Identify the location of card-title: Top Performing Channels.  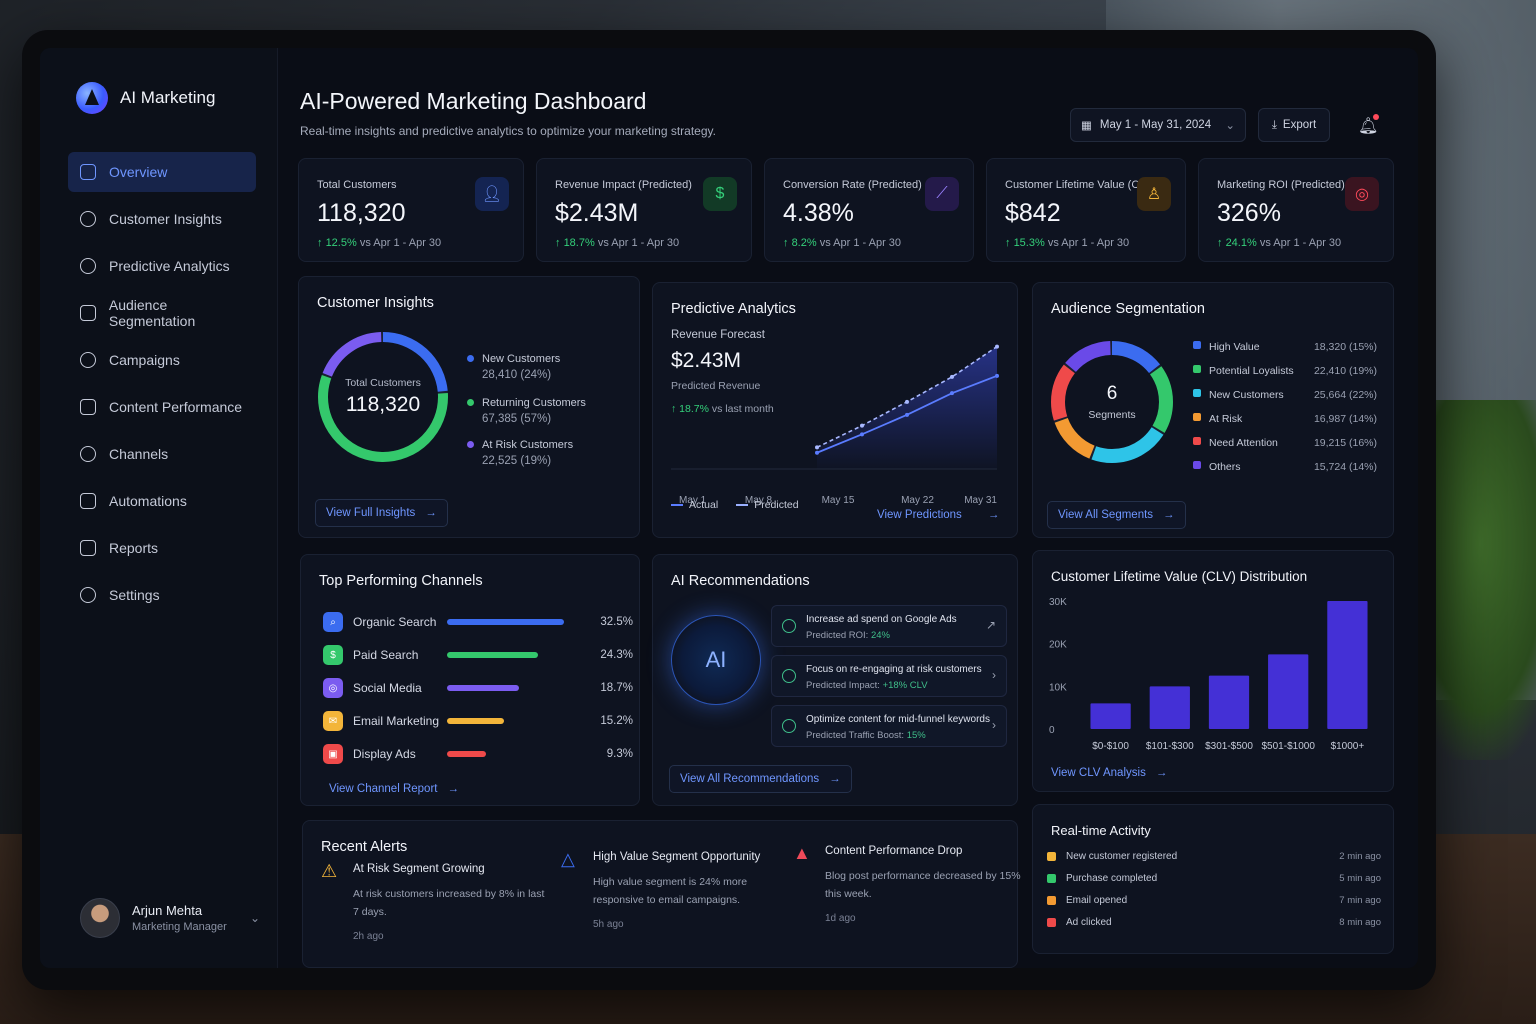
(401, 581).